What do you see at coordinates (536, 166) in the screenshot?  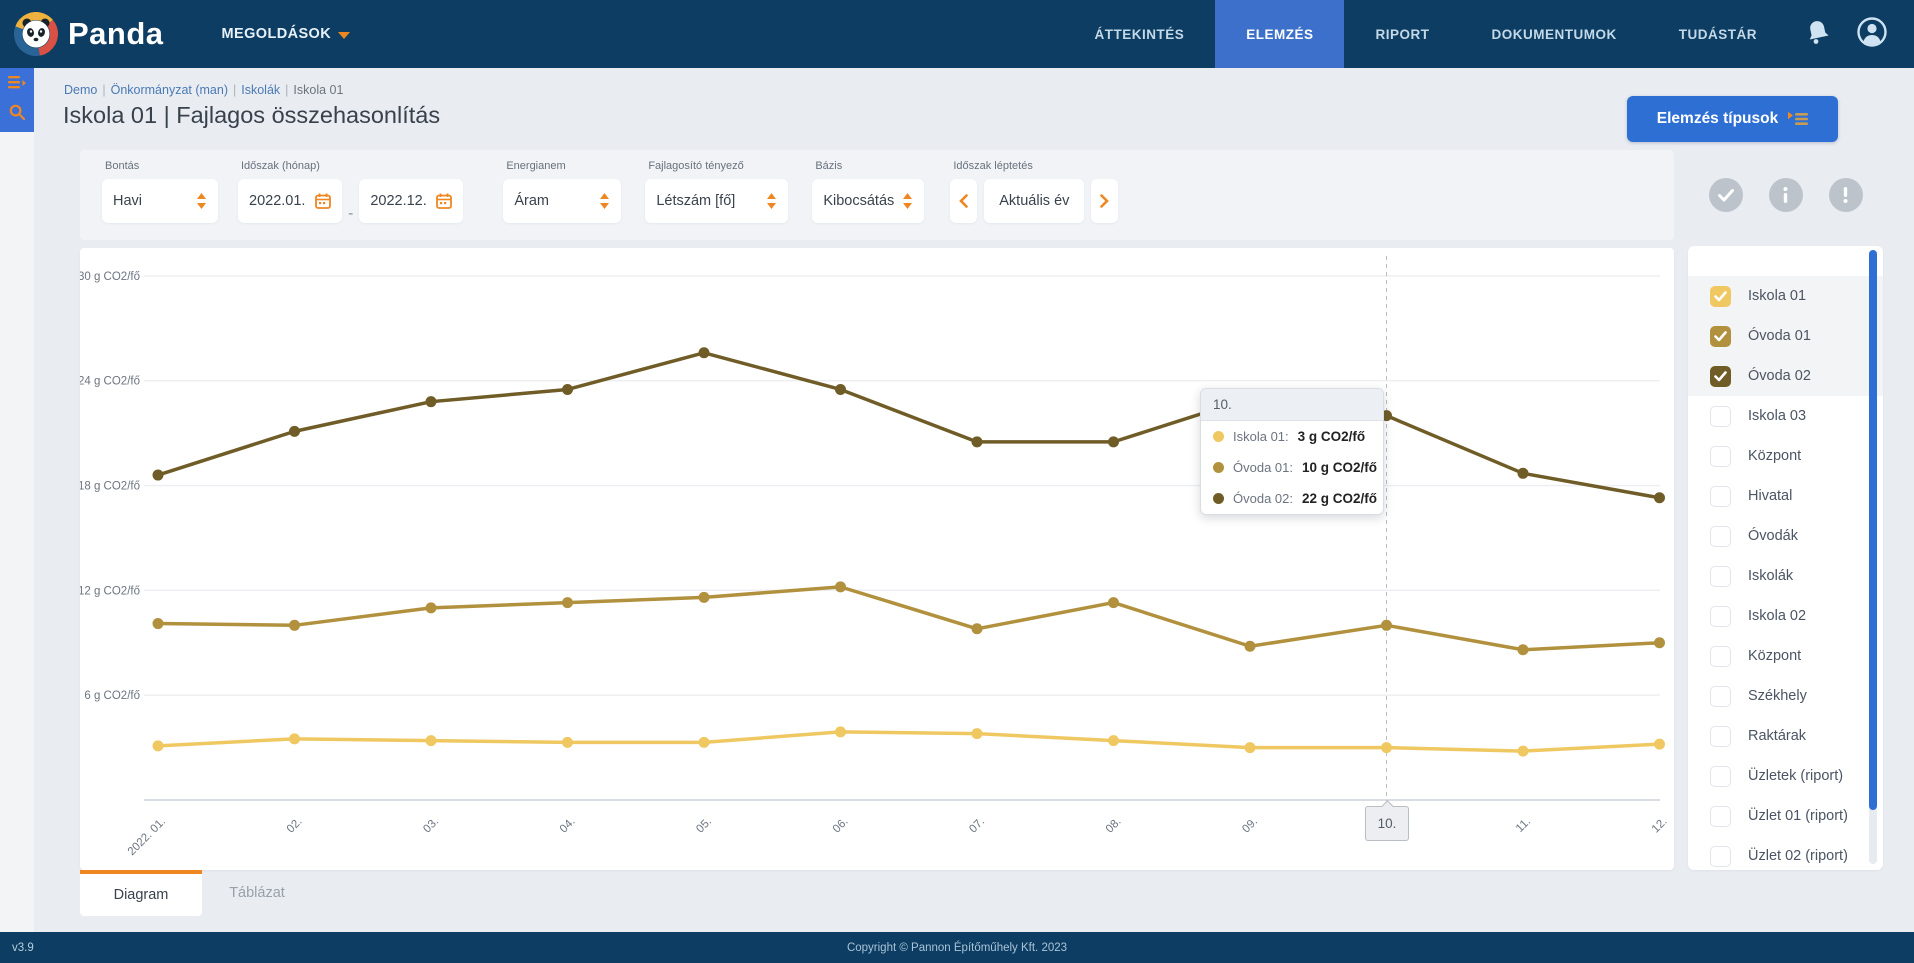 I see `filter-label-energianem: Energianem` at bounding box center [536, 166].